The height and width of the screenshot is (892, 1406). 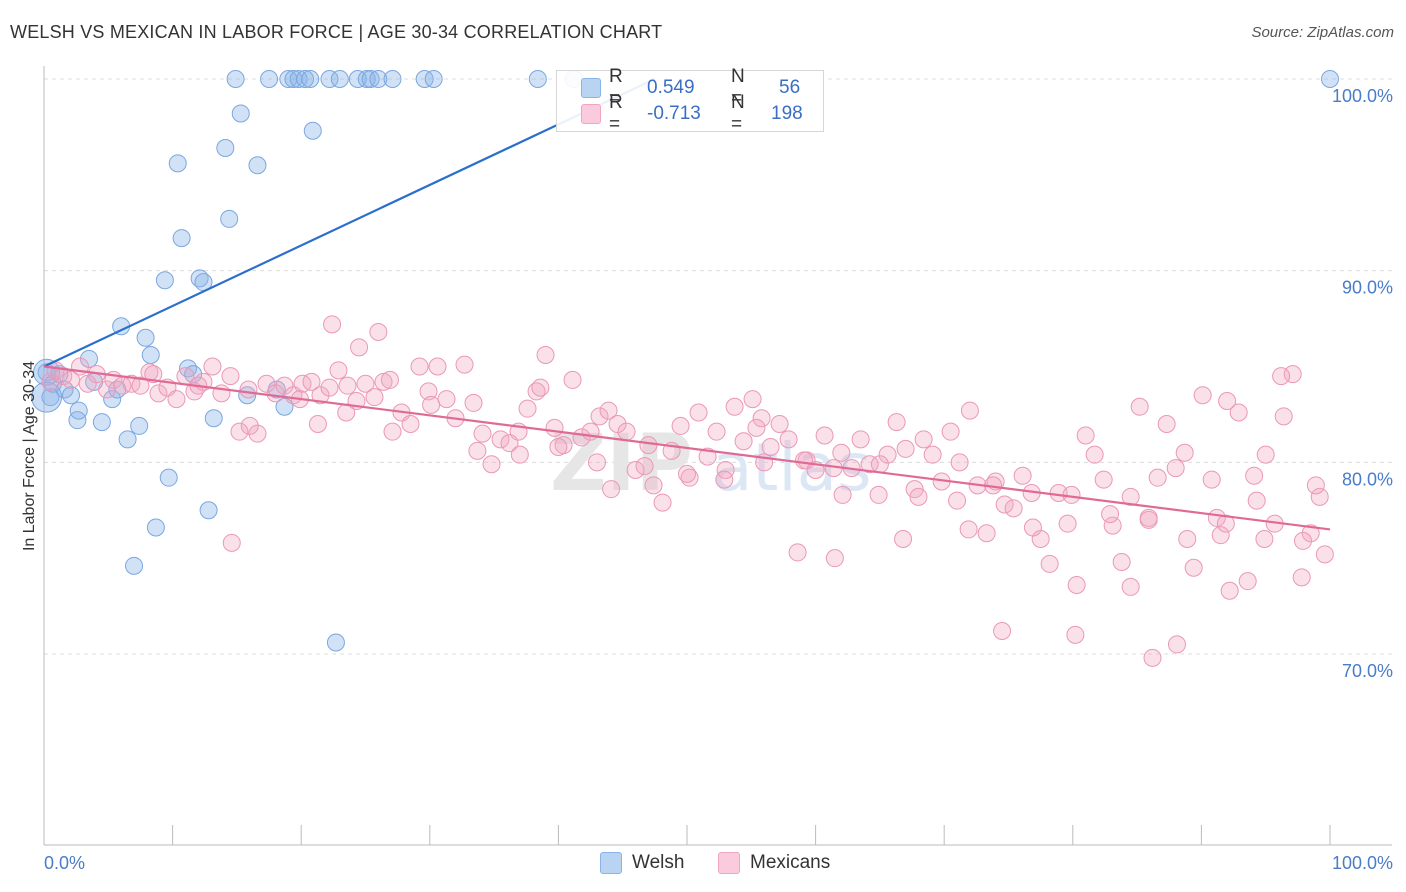 I want to click on bottom-swatch-mexicans, so click(x=729, y=863).